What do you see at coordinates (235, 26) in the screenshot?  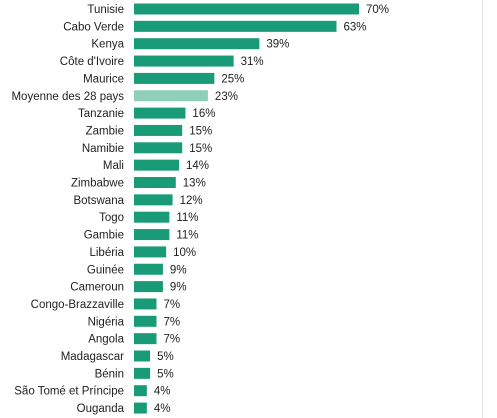 I see `bar-cabo-verde` at bounding box center [235, 26].